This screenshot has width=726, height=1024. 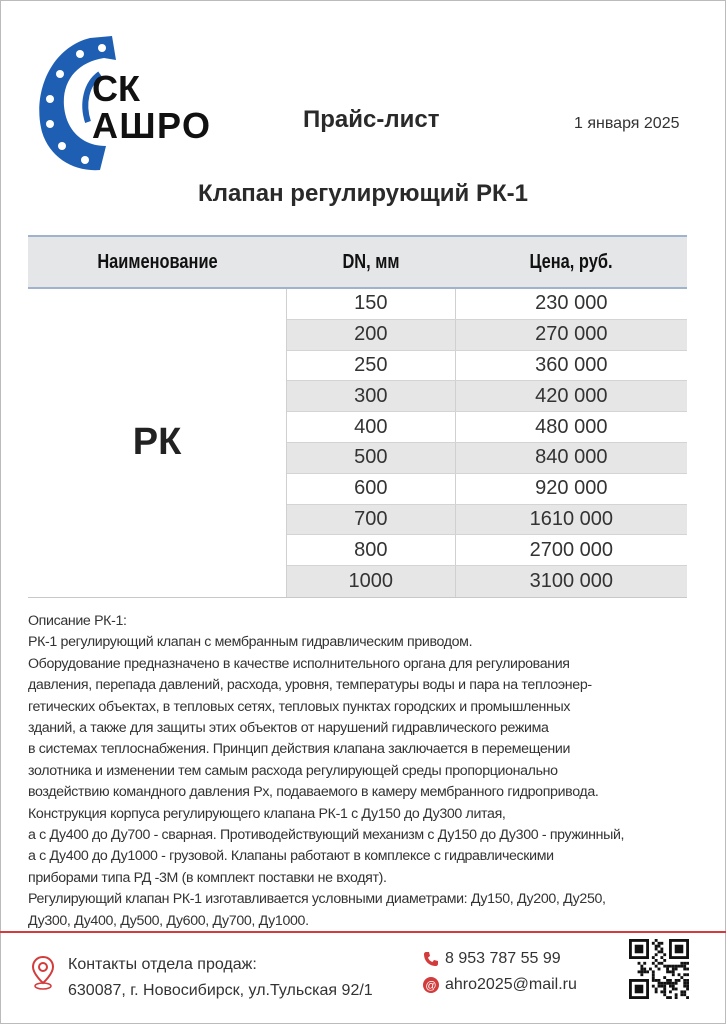 I want to click on table-row: 800 2700 000, so click(x=487, y=551).